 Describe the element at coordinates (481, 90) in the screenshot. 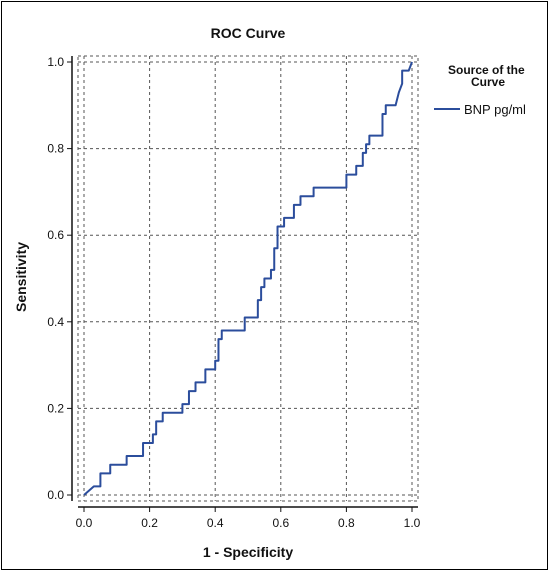

I see `legend: Source of the Curve BNP pg/ml` at that location.